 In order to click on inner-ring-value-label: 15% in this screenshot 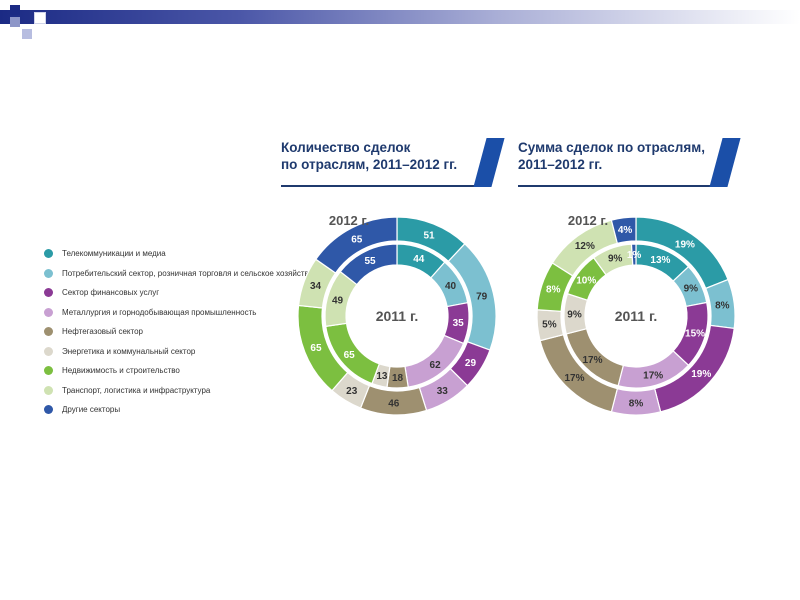, I will do `click(695, 334)`.